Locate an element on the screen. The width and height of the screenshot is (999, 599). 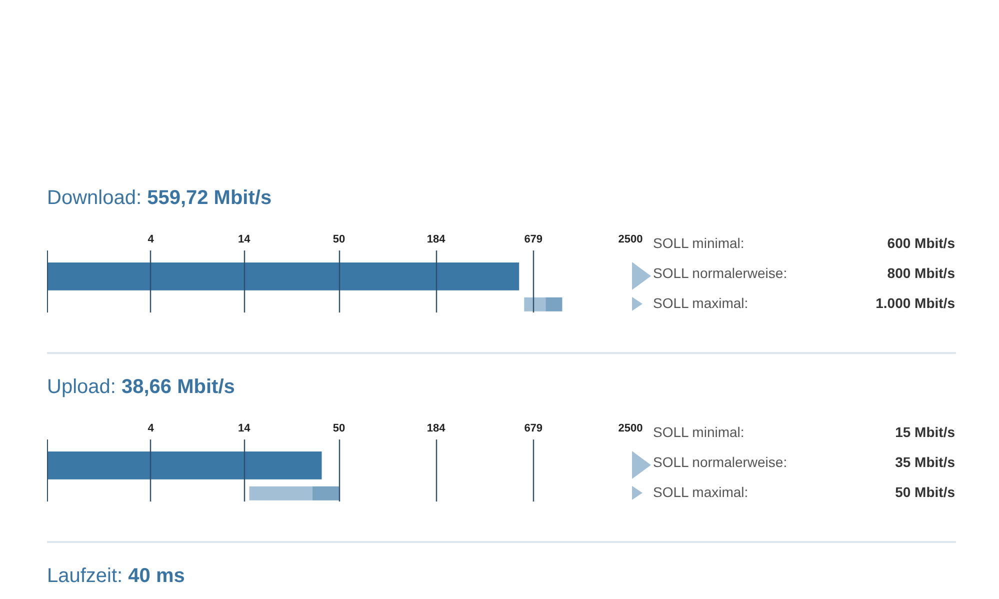
text: 40 ms is located at coordinates (156, 576).